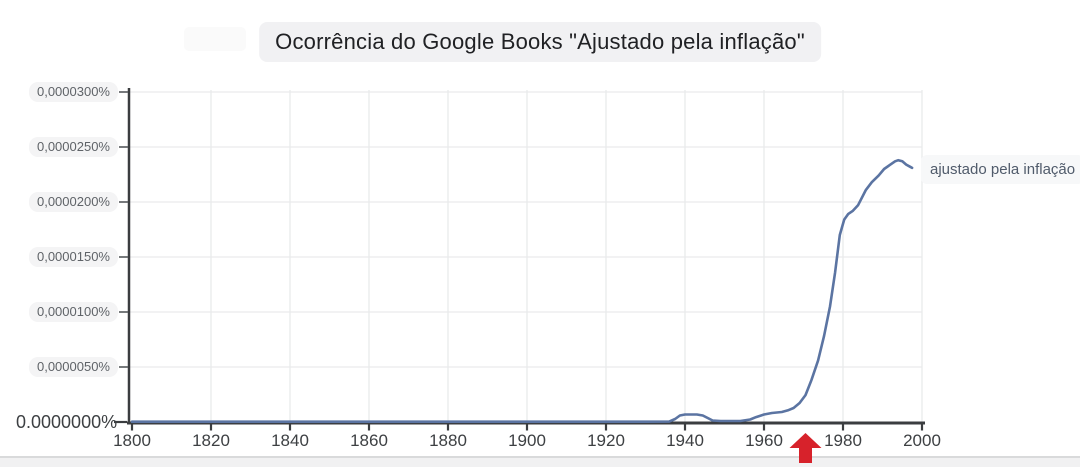  What do you see at coordinates (922, 440) in the screenshot?
I see `x-axis-tick-label: 2000` at bounding box center [922, 440].